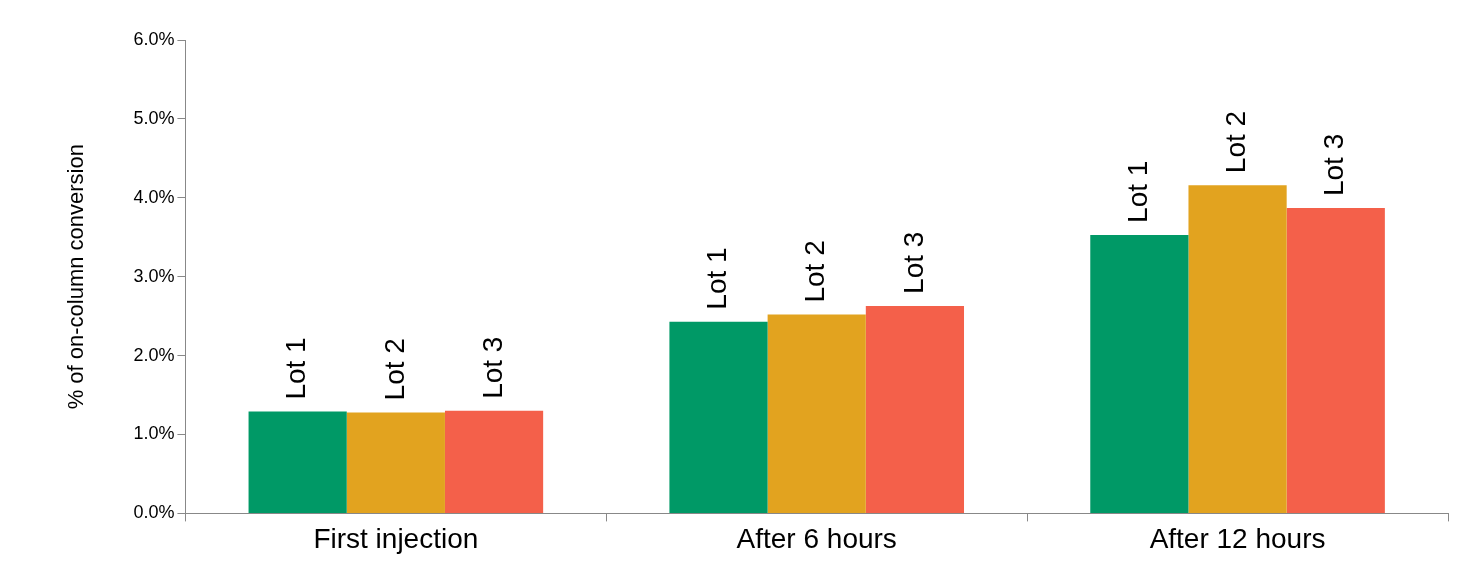 Image resolution: width=1460 pixels, height=563 pixels. Describe the element at coordinates (396, 538) in the screenshot. I see `x-tick-label: First injection` at that location.